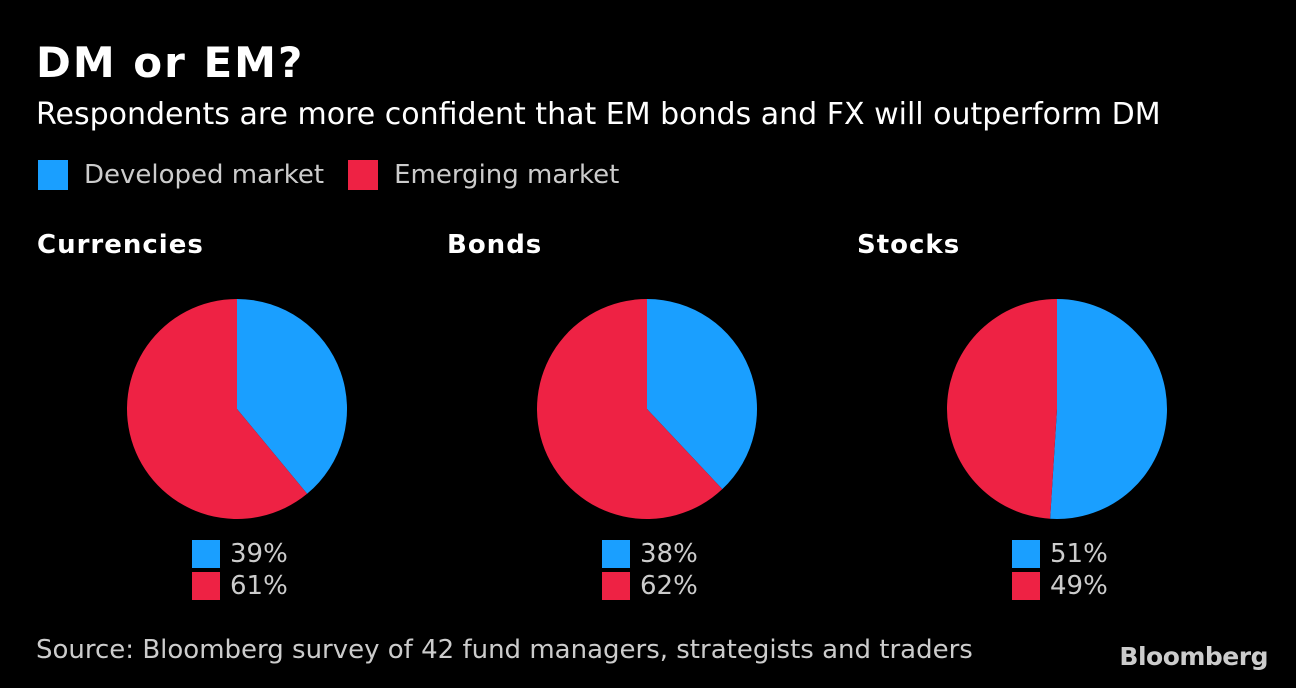  Describe the element at coordinates (53, 175) in the screenshot. I see `legend-swatch-developed` at that location.